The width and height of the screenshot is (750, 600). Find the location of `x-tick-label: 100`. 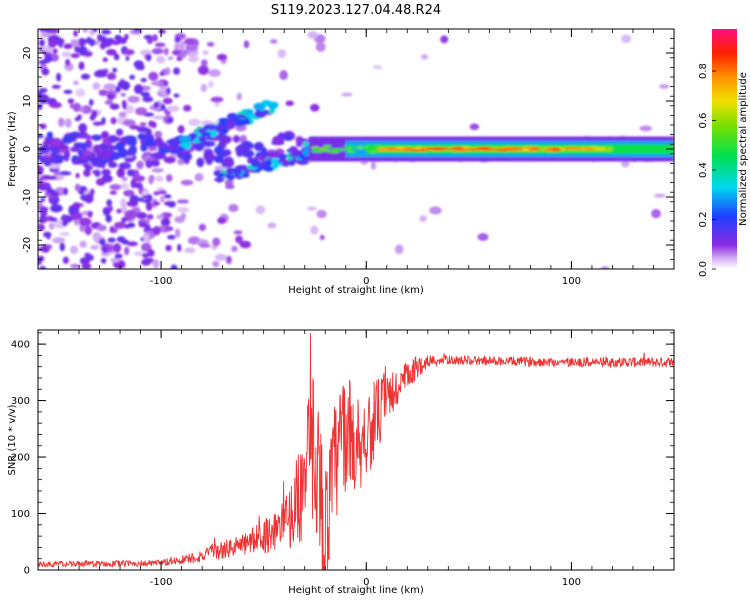

x-tick-label: 100 is located at coordinates (571, 281).